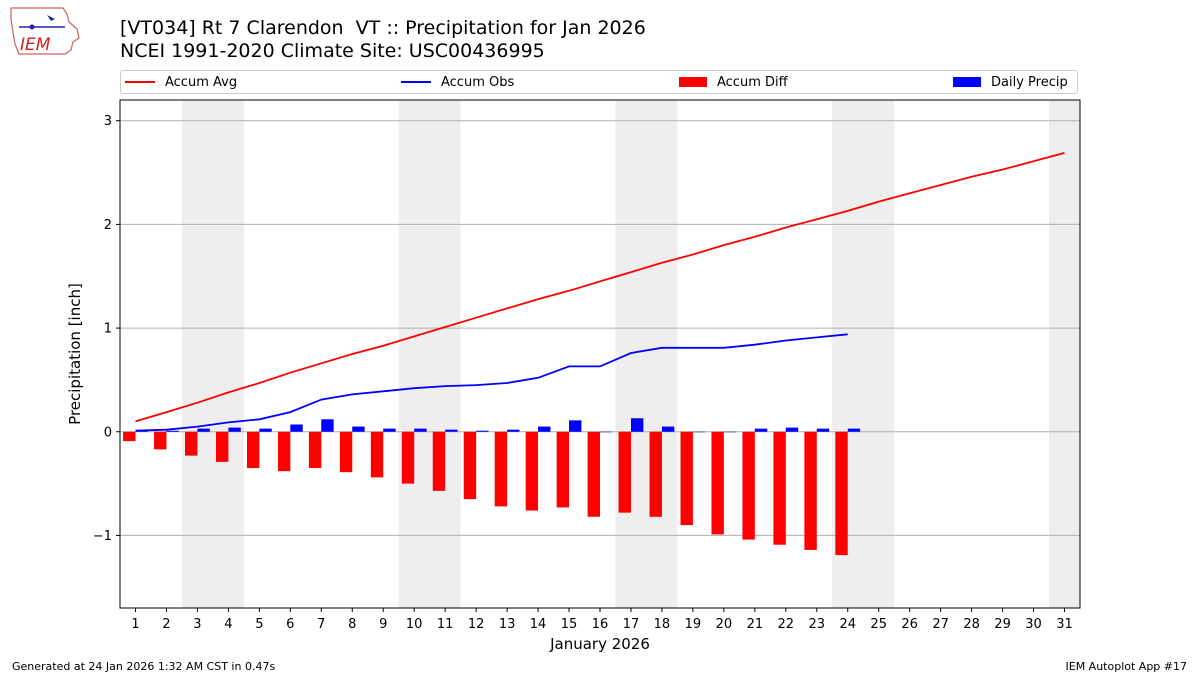 Image resolution: width=1200 pixels, height=675 pixels. I want to click on x-tick-label: 27, so click(940, 624).